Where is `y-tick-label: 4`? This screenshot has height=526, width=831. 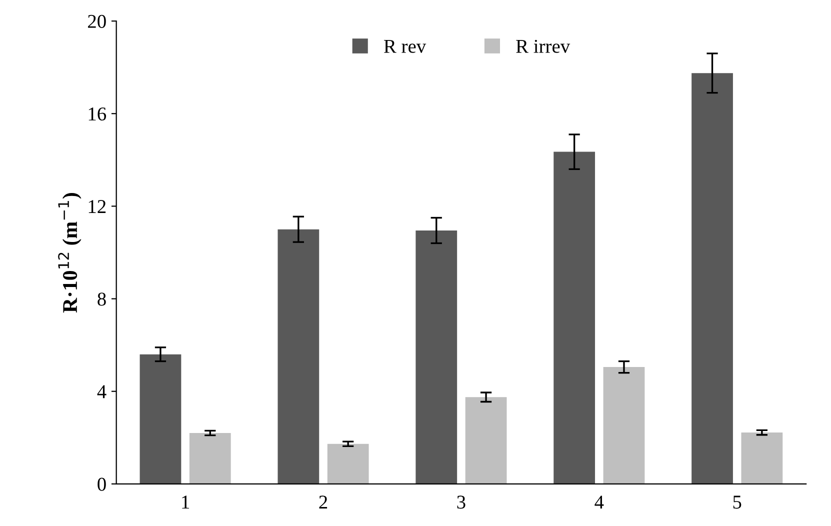
y-tick-label: 4 is located at coordinates (101, 391).